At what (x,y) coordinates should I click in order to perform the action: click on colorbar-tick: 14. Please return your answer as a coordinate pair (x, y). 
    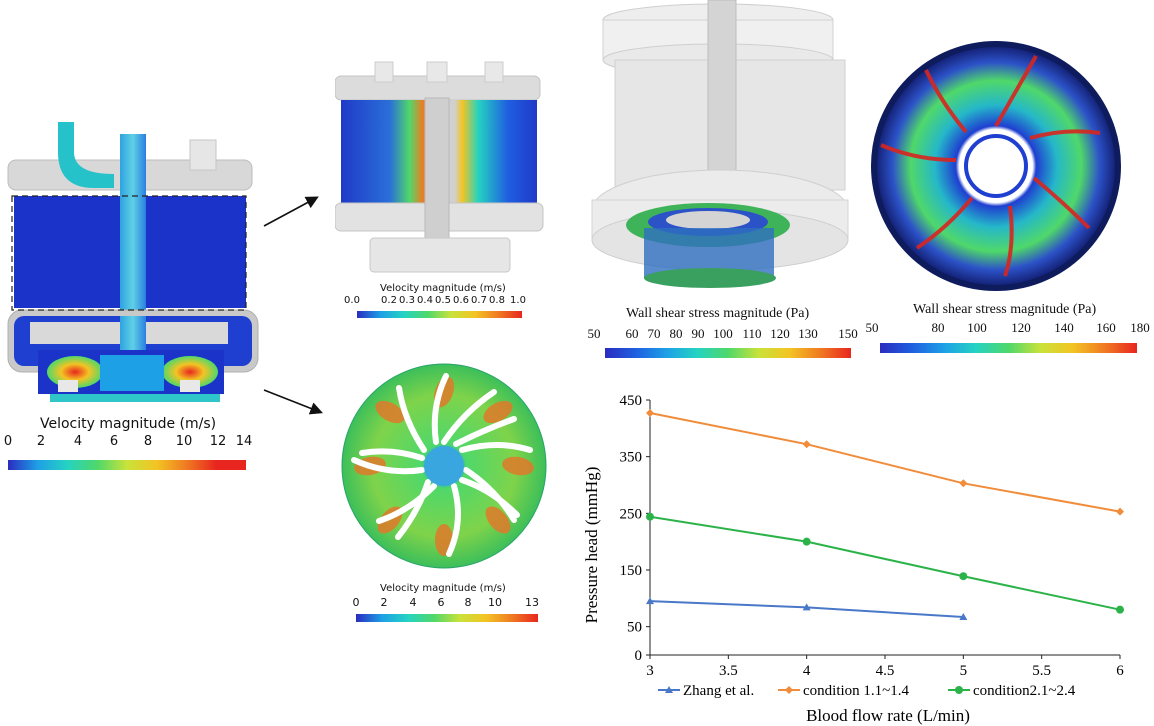
    Looking at the image, I should click on (244, 441).